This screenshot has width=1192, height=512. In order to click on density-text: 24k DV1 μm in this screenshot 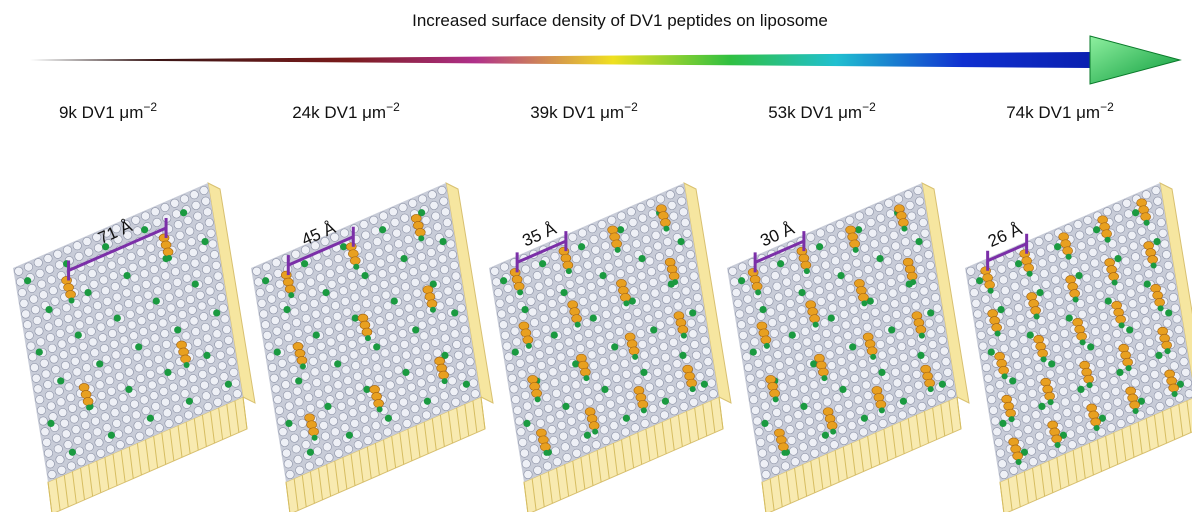, I will do `click(339, 112)`.